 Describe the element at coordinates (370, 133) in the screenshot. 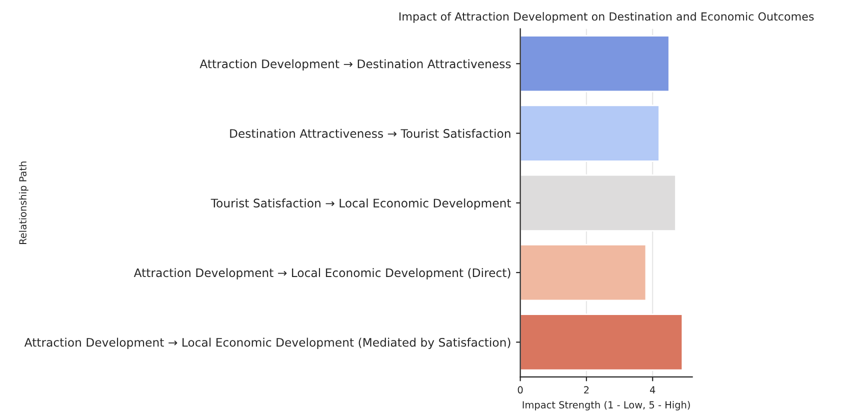

I see `y-tick-label: Destination Attractiveness → Tourist Satisfaction` at that location.